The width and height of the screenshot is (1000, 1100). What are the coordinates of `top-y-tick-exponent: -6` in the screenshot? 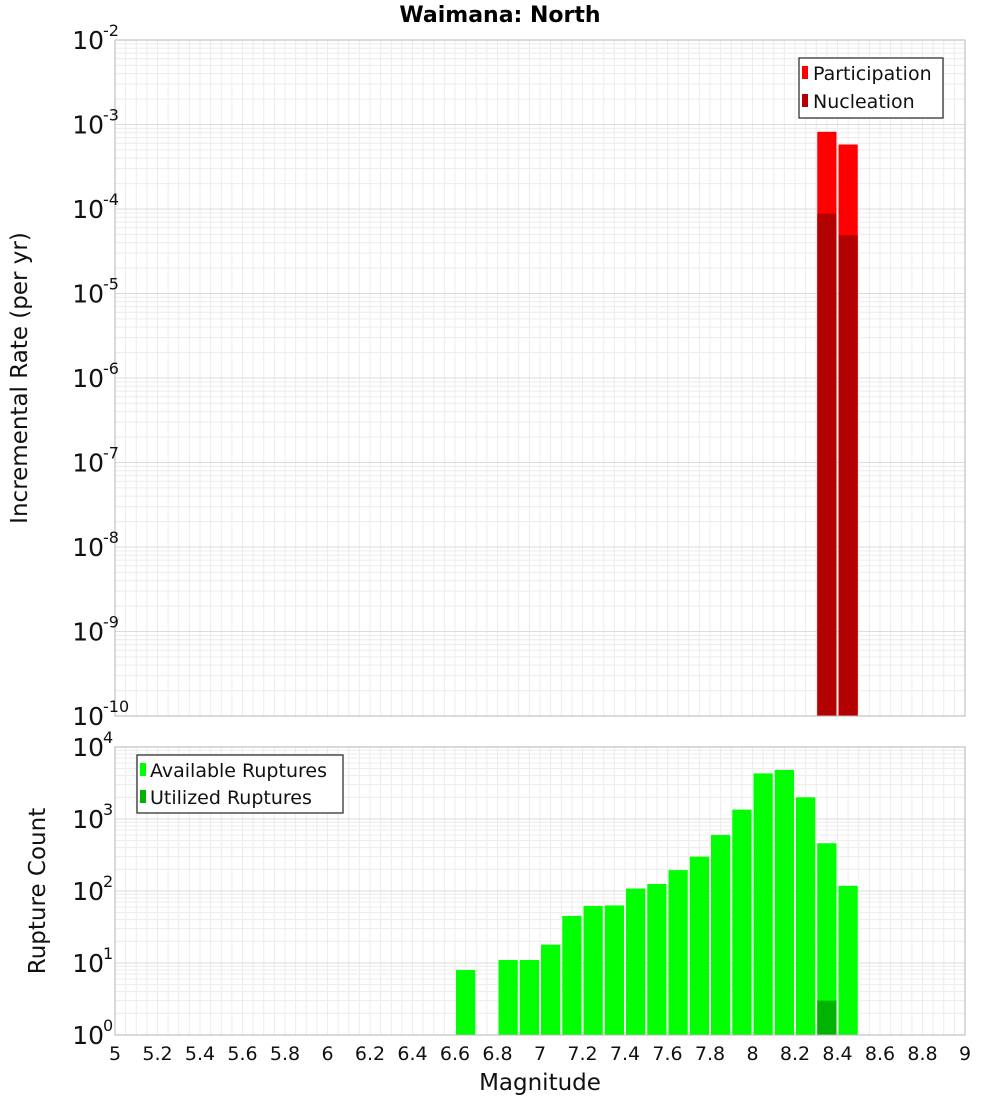 It's located at (111, 368).